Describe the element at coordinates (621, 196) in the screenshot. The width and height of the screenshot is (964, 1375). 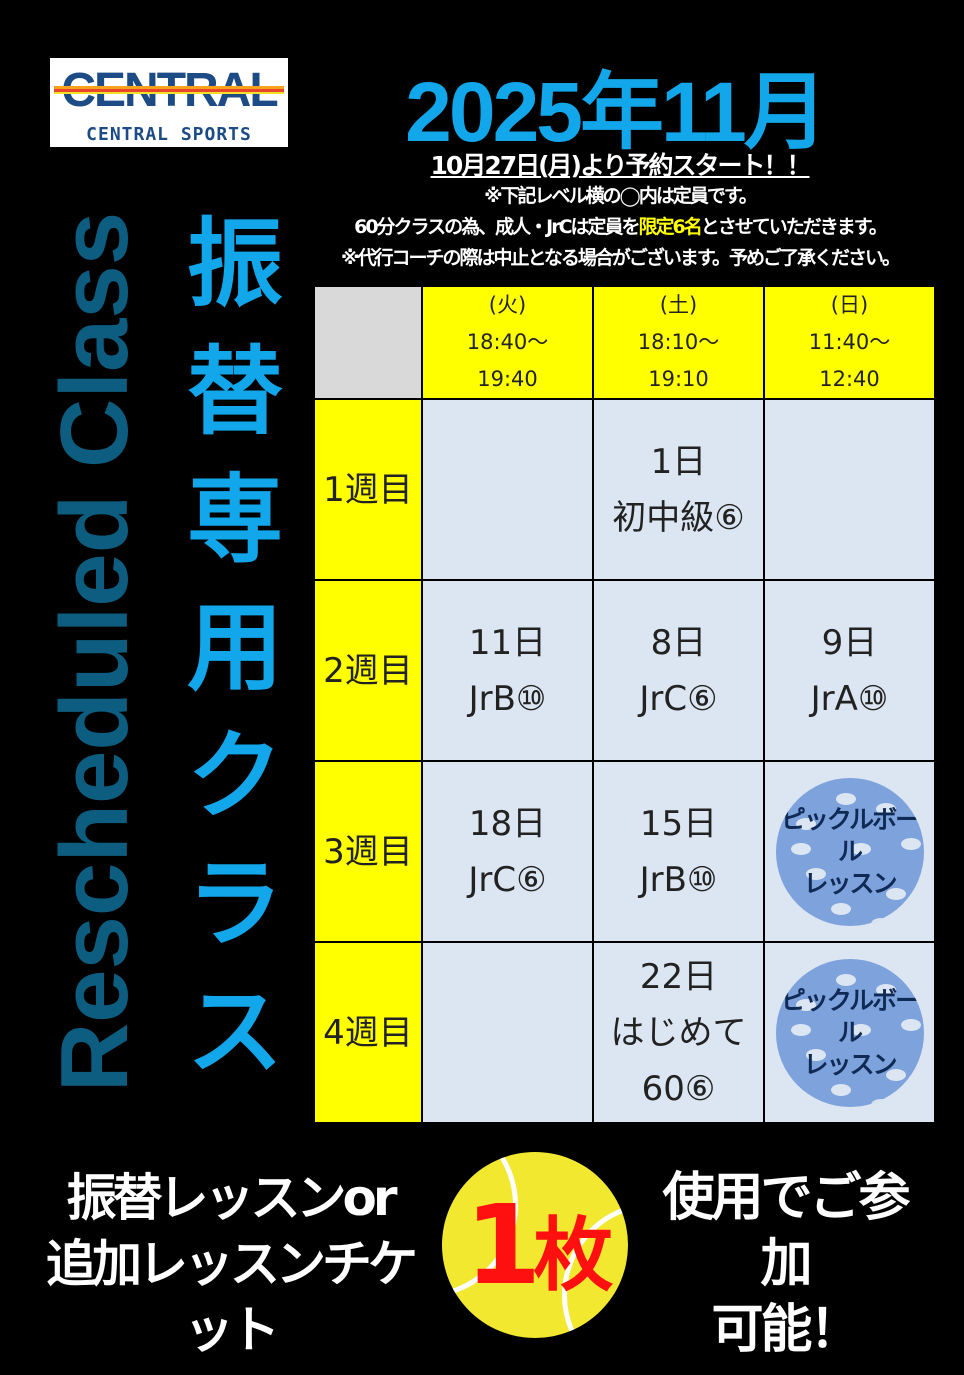
I see `note-capacity: ※下記レベル横の◯内は定員です。` at that location.